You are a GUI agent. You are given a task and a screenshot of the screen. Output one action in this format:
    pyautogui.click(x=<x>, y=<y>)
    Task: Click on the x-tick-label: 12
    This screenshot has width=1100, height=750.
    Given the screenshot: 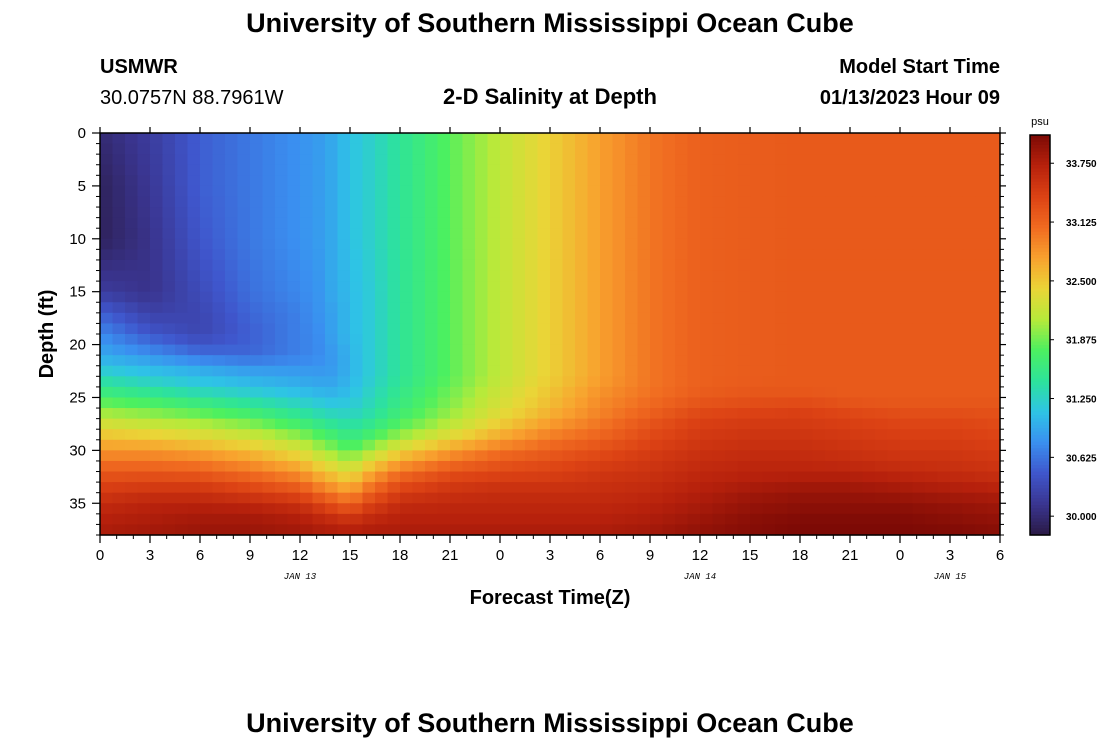 What is the action you would take?
    pyautogui.click(x=300, y=555)
    